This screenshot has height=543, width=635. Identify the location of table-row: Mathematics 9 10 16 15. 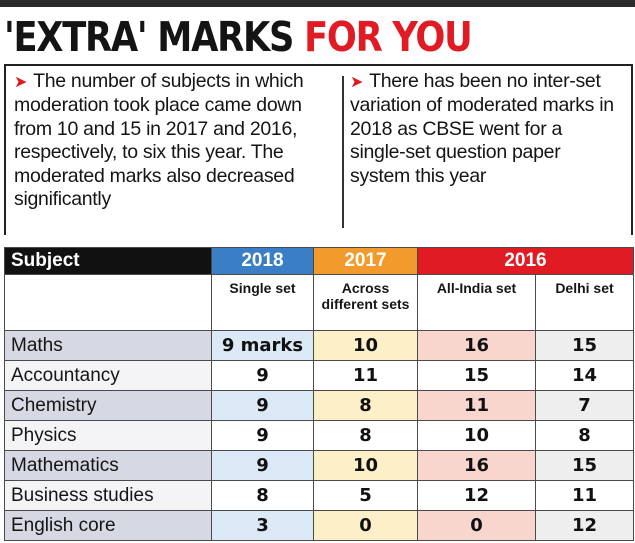
(319, 465).